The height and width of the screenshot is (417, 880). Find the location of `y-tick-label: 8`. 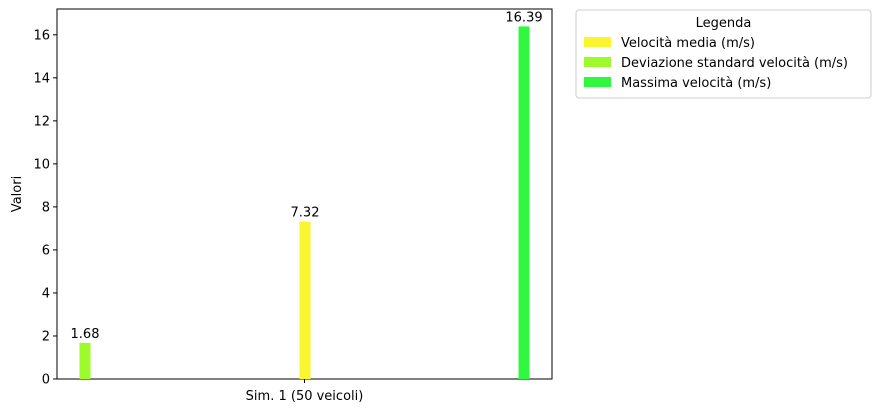

y-tick-label: 8 is located at coordinates (46, 207).